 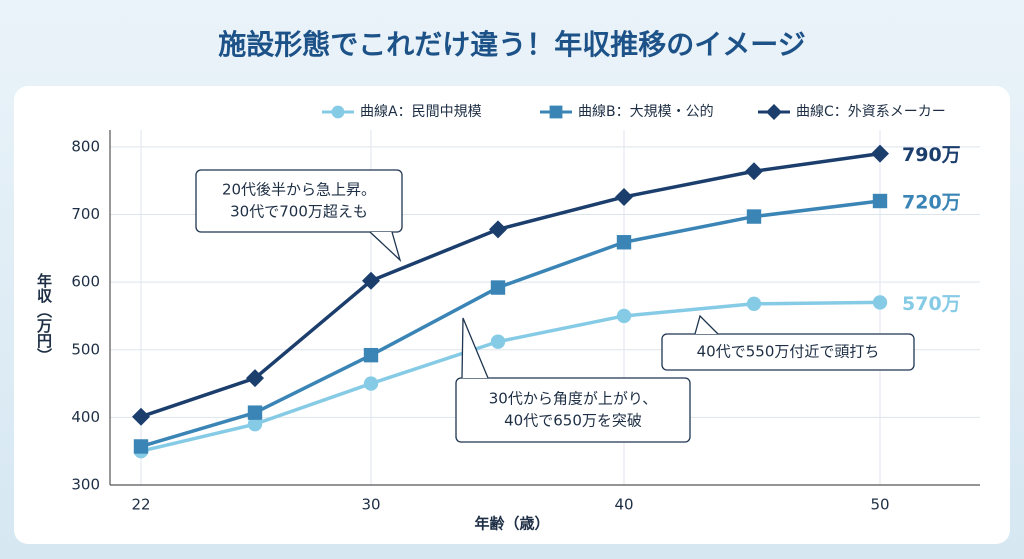 I want to click on x-axis-label: 年齢（歳）, so click(x=511, y=524).